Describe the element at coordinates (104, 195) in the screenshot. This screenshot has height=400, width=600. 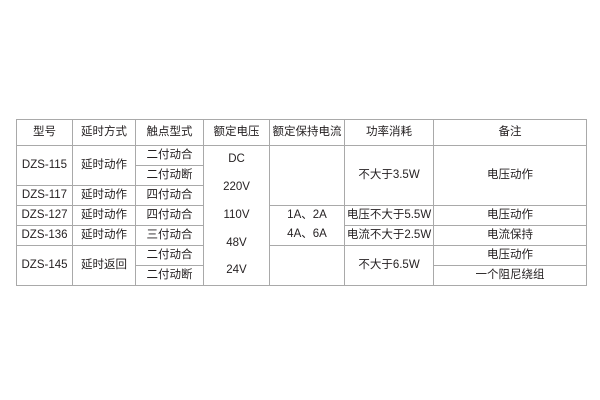
I see `cell-delay-dzs-117: 延时动作` at that location.